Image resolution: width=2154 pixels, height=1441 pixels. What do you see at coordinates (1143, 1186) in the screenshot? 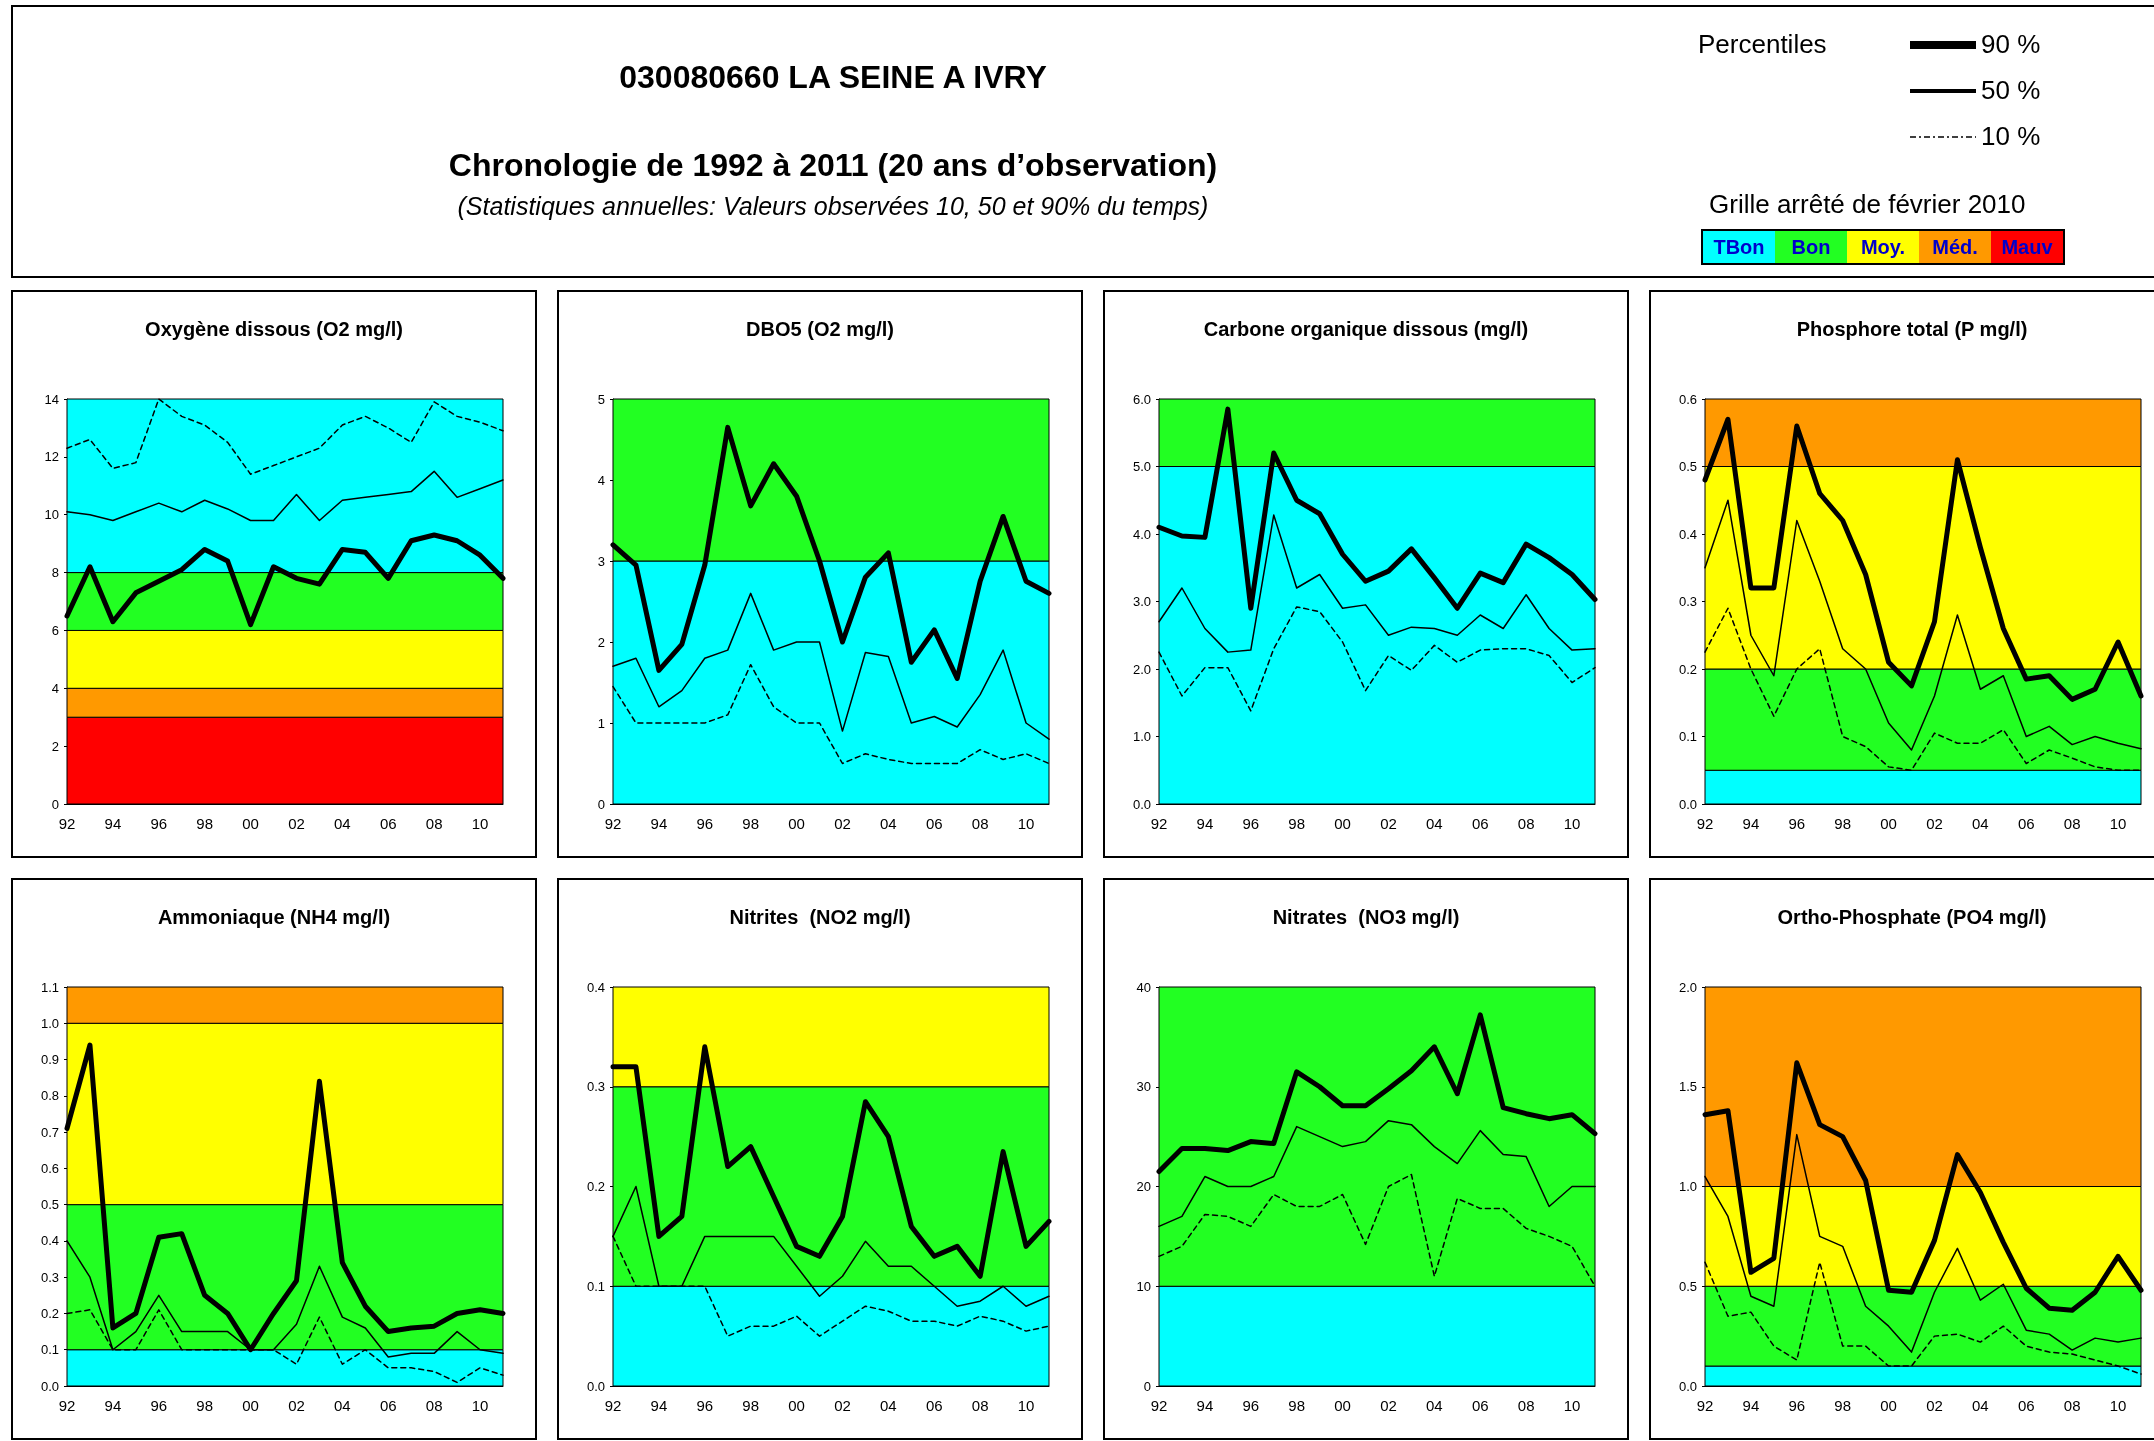
I see `y-tick-label: 20` at bounding box center [1143, 1186].